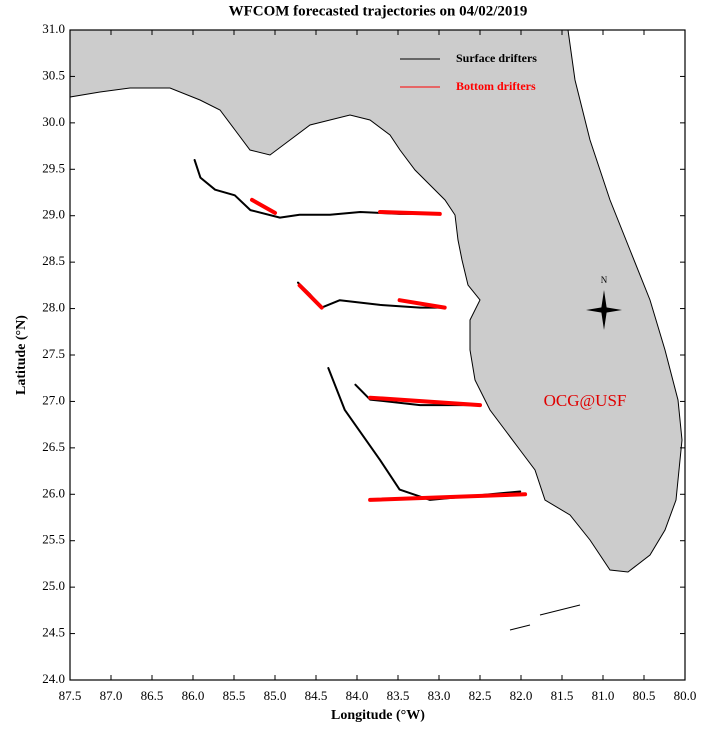  I want to click on x-tick-label: 87.0, so click(111, 695).